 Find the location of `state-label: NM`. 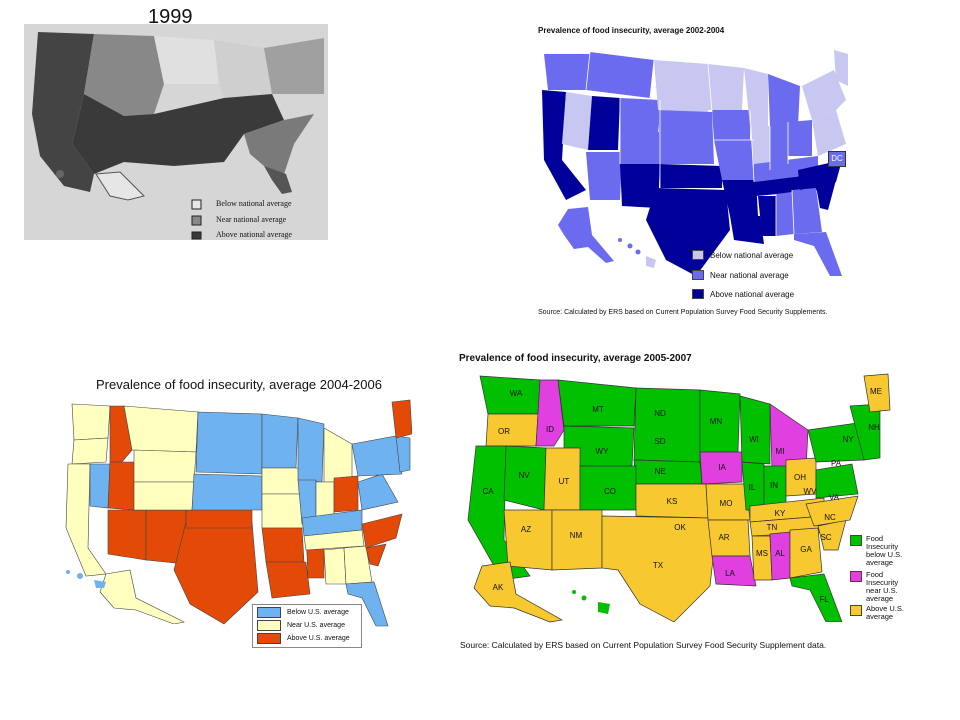

state-label: NM is located at coordinates (576, 535).